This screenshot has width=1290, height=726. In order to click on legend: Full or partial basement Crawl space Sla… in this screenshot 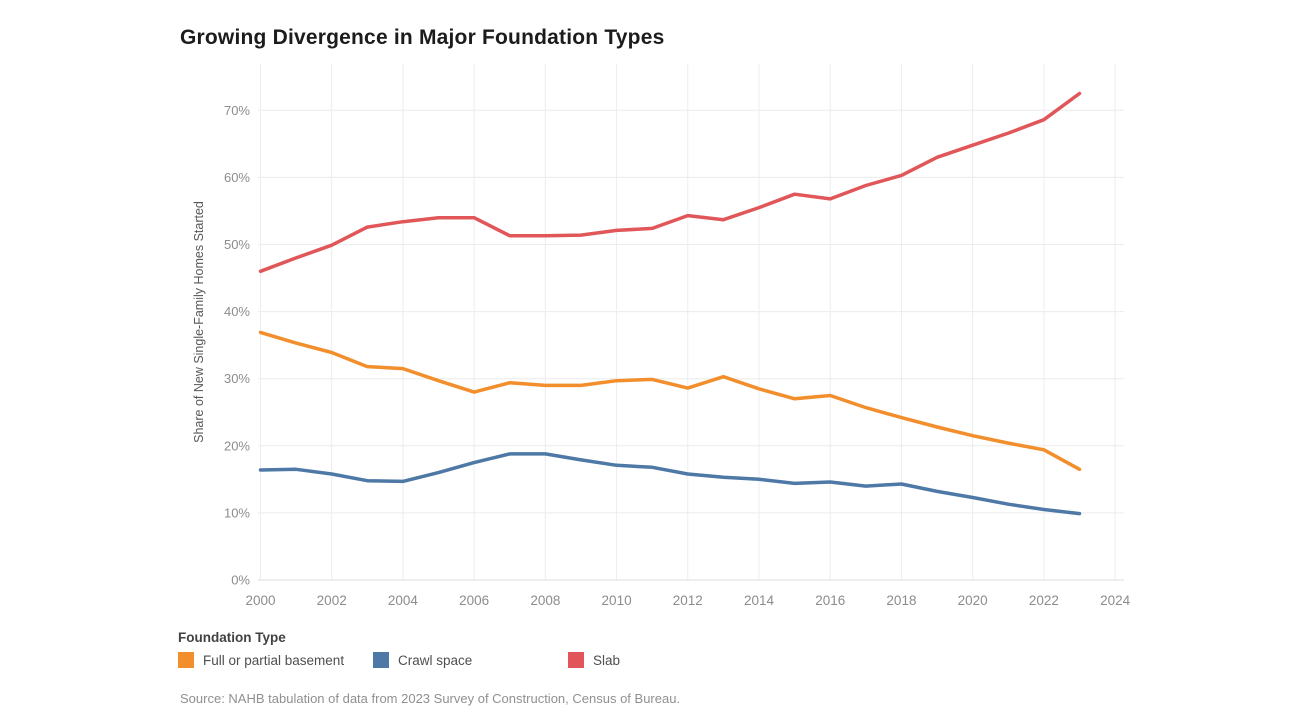, I will do `click(645, 661)`.